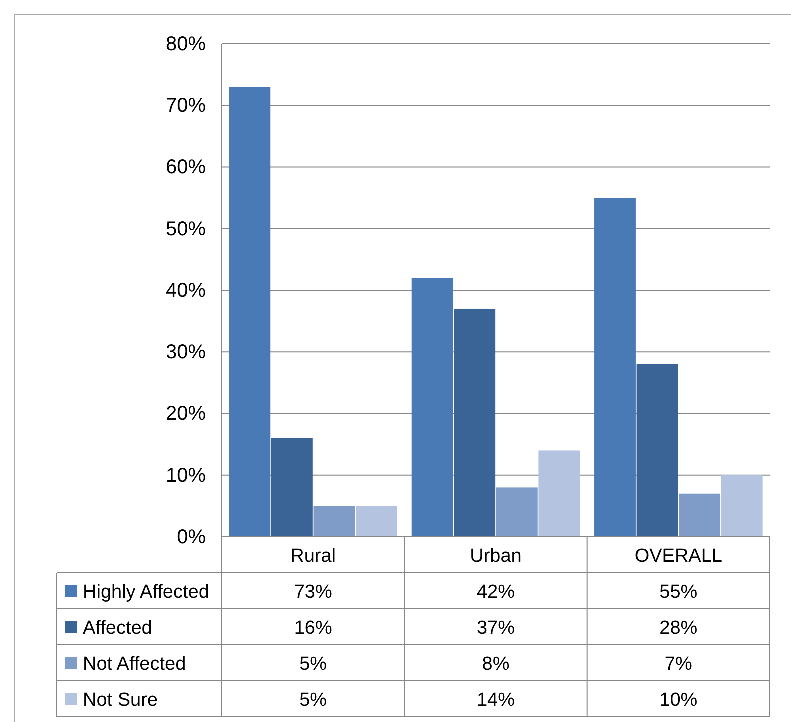 The image size is (791, 722). I want to click on data-label: 28%, so click(679, 628).